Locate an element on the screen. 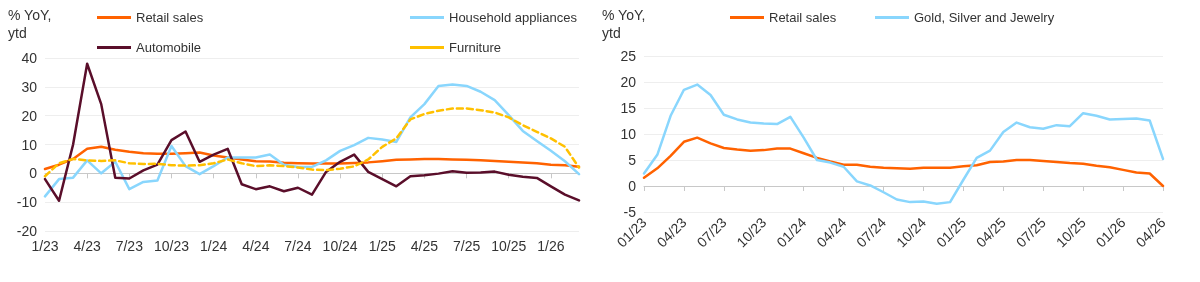 The width and height of the screenshot is (1200, 282). x-tick-label: 1/24 is located at coordinates (214, 246).